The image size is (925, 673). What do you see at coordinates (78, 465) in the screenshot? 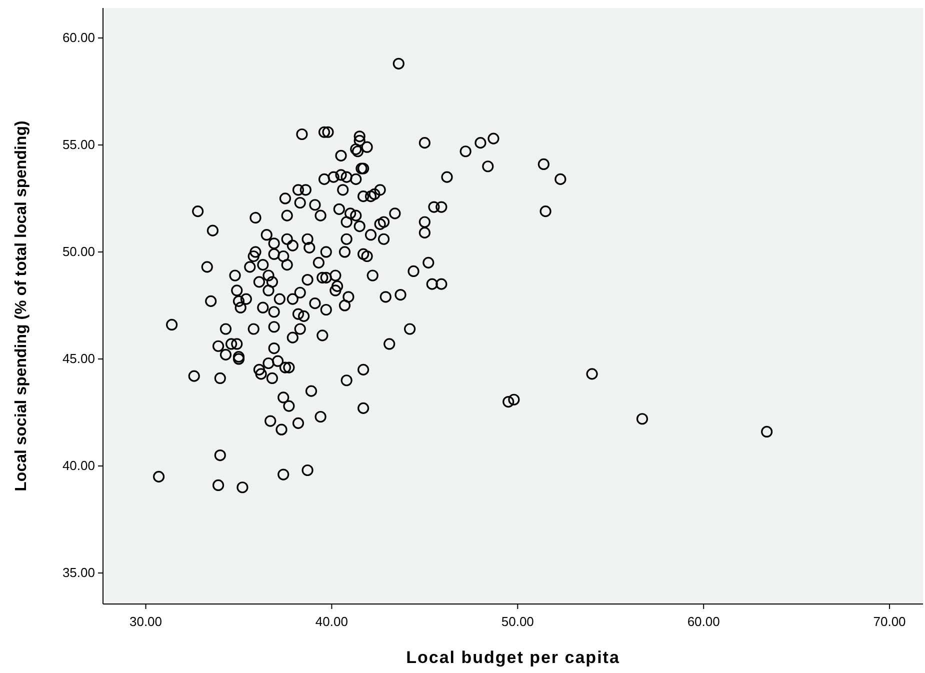
I see `y-tick-label: 40.00` at bounding box center [78, 465].